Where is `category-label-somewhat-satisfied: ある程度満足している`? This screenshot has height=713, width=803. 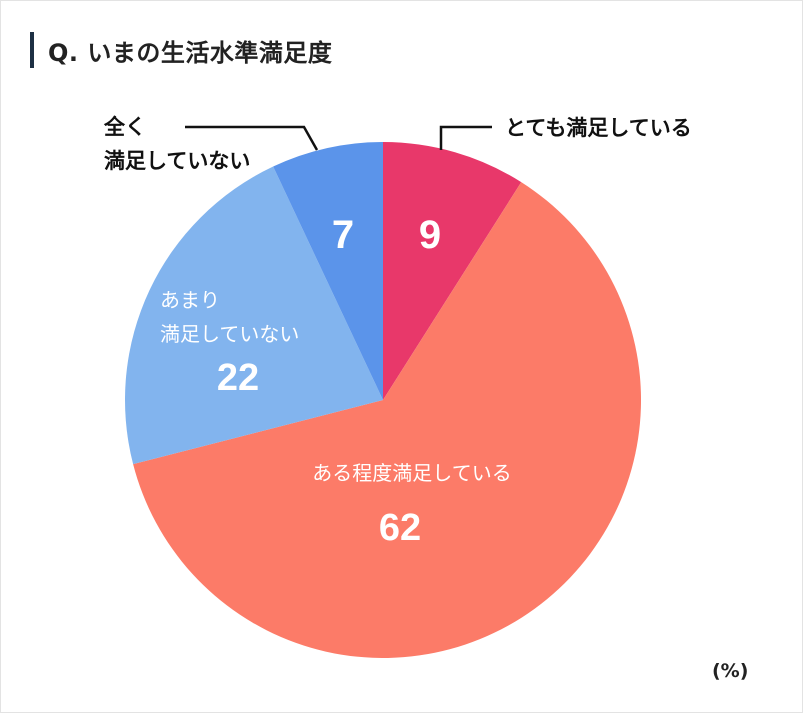
category-label-somewhat-satisfied: ある程度満足している is located at coordinates (411, 473).